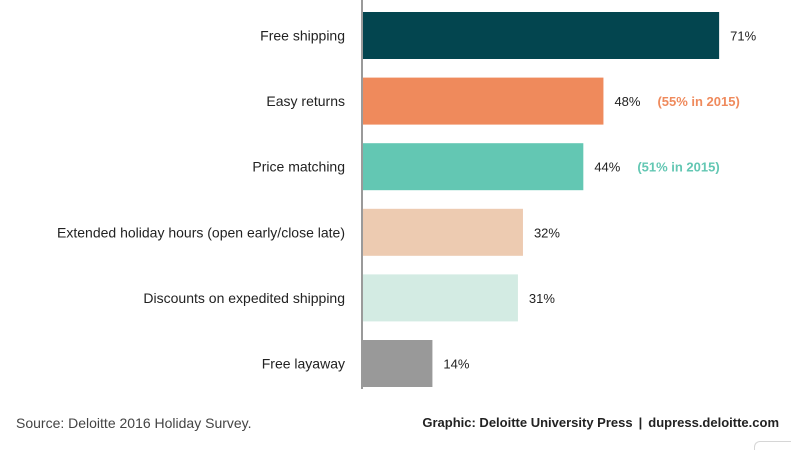 The image size is (791, 450). What do you see at coordinates (303, 364) in the screenshot?
I see `category-label: Free layaway` at bounding box center [303, 364].